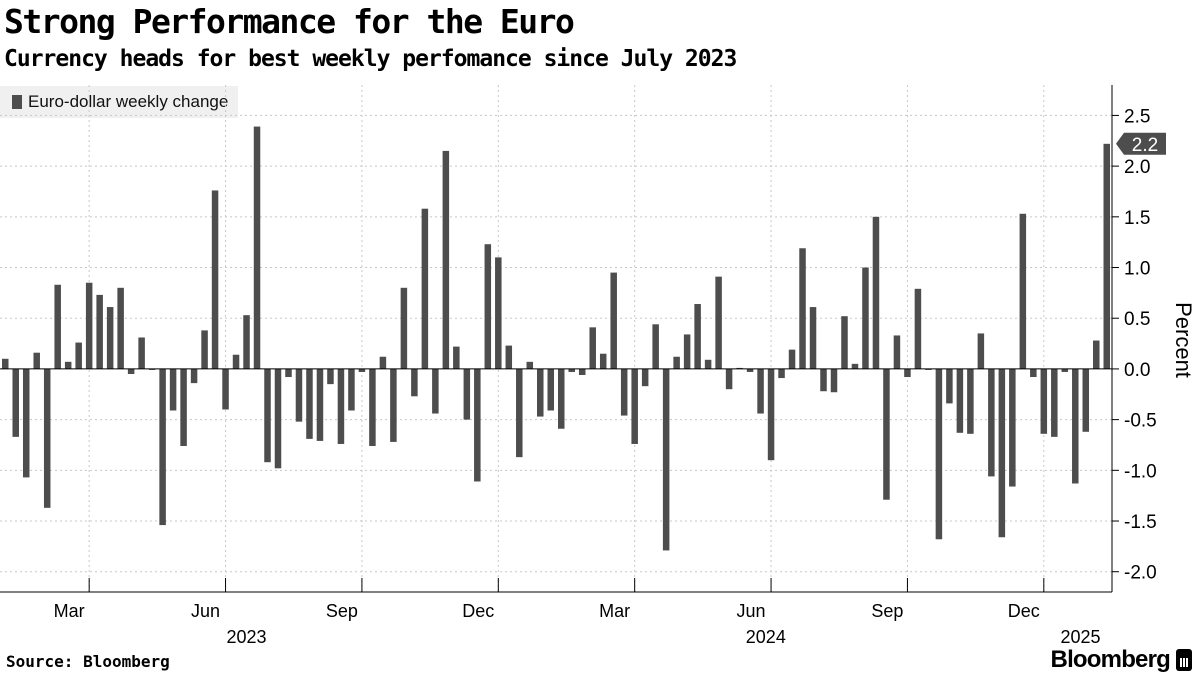 The height and width of the screenshot is (675, 1200). I want to click on y-tick-label: -2.0, so click(1140, 573).